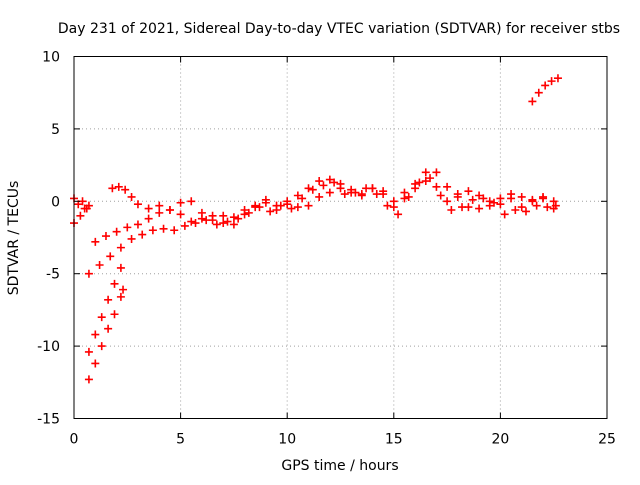 The image size is (640, 485). I want to click on y-tick-label: -10, so click(48, 347).